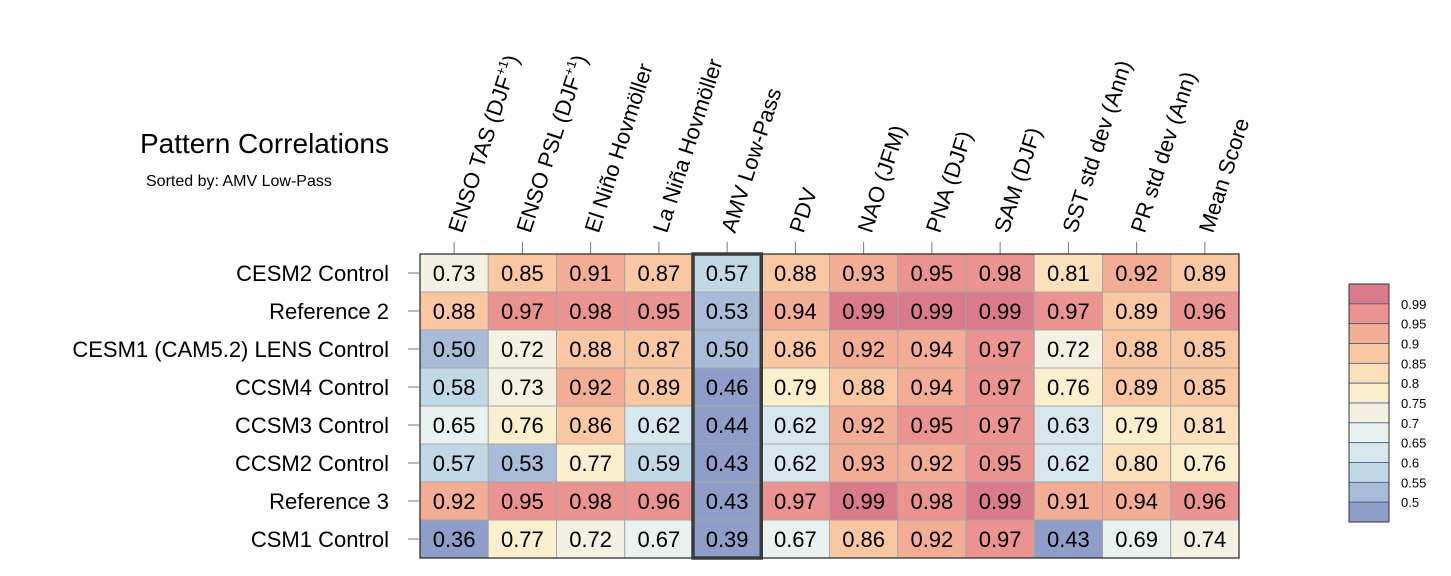 This screenshot has width=1451, height=576. What do you see at coordinates (1096, 146) in the screenshot?
I see `column-label: SST std dev (Ann)` at bounding box center [1096, 146].